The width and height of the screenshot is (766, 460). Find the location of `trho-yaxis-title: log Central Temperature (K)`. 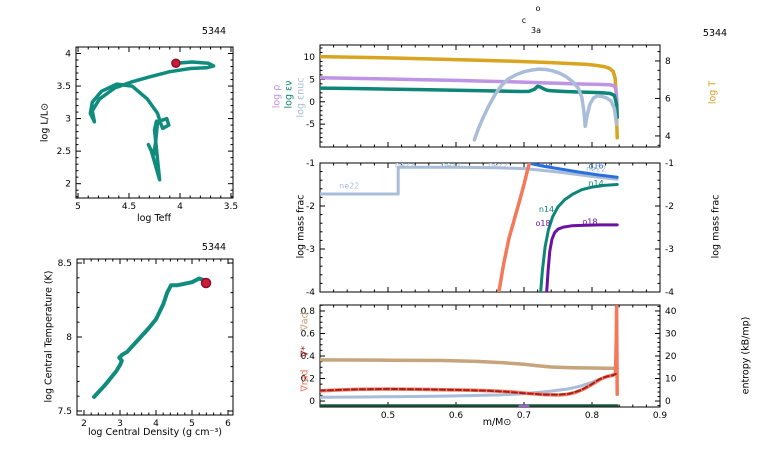

trho-yaxis-title: log Central Temperature (K) is located at coordinates (49, 336).